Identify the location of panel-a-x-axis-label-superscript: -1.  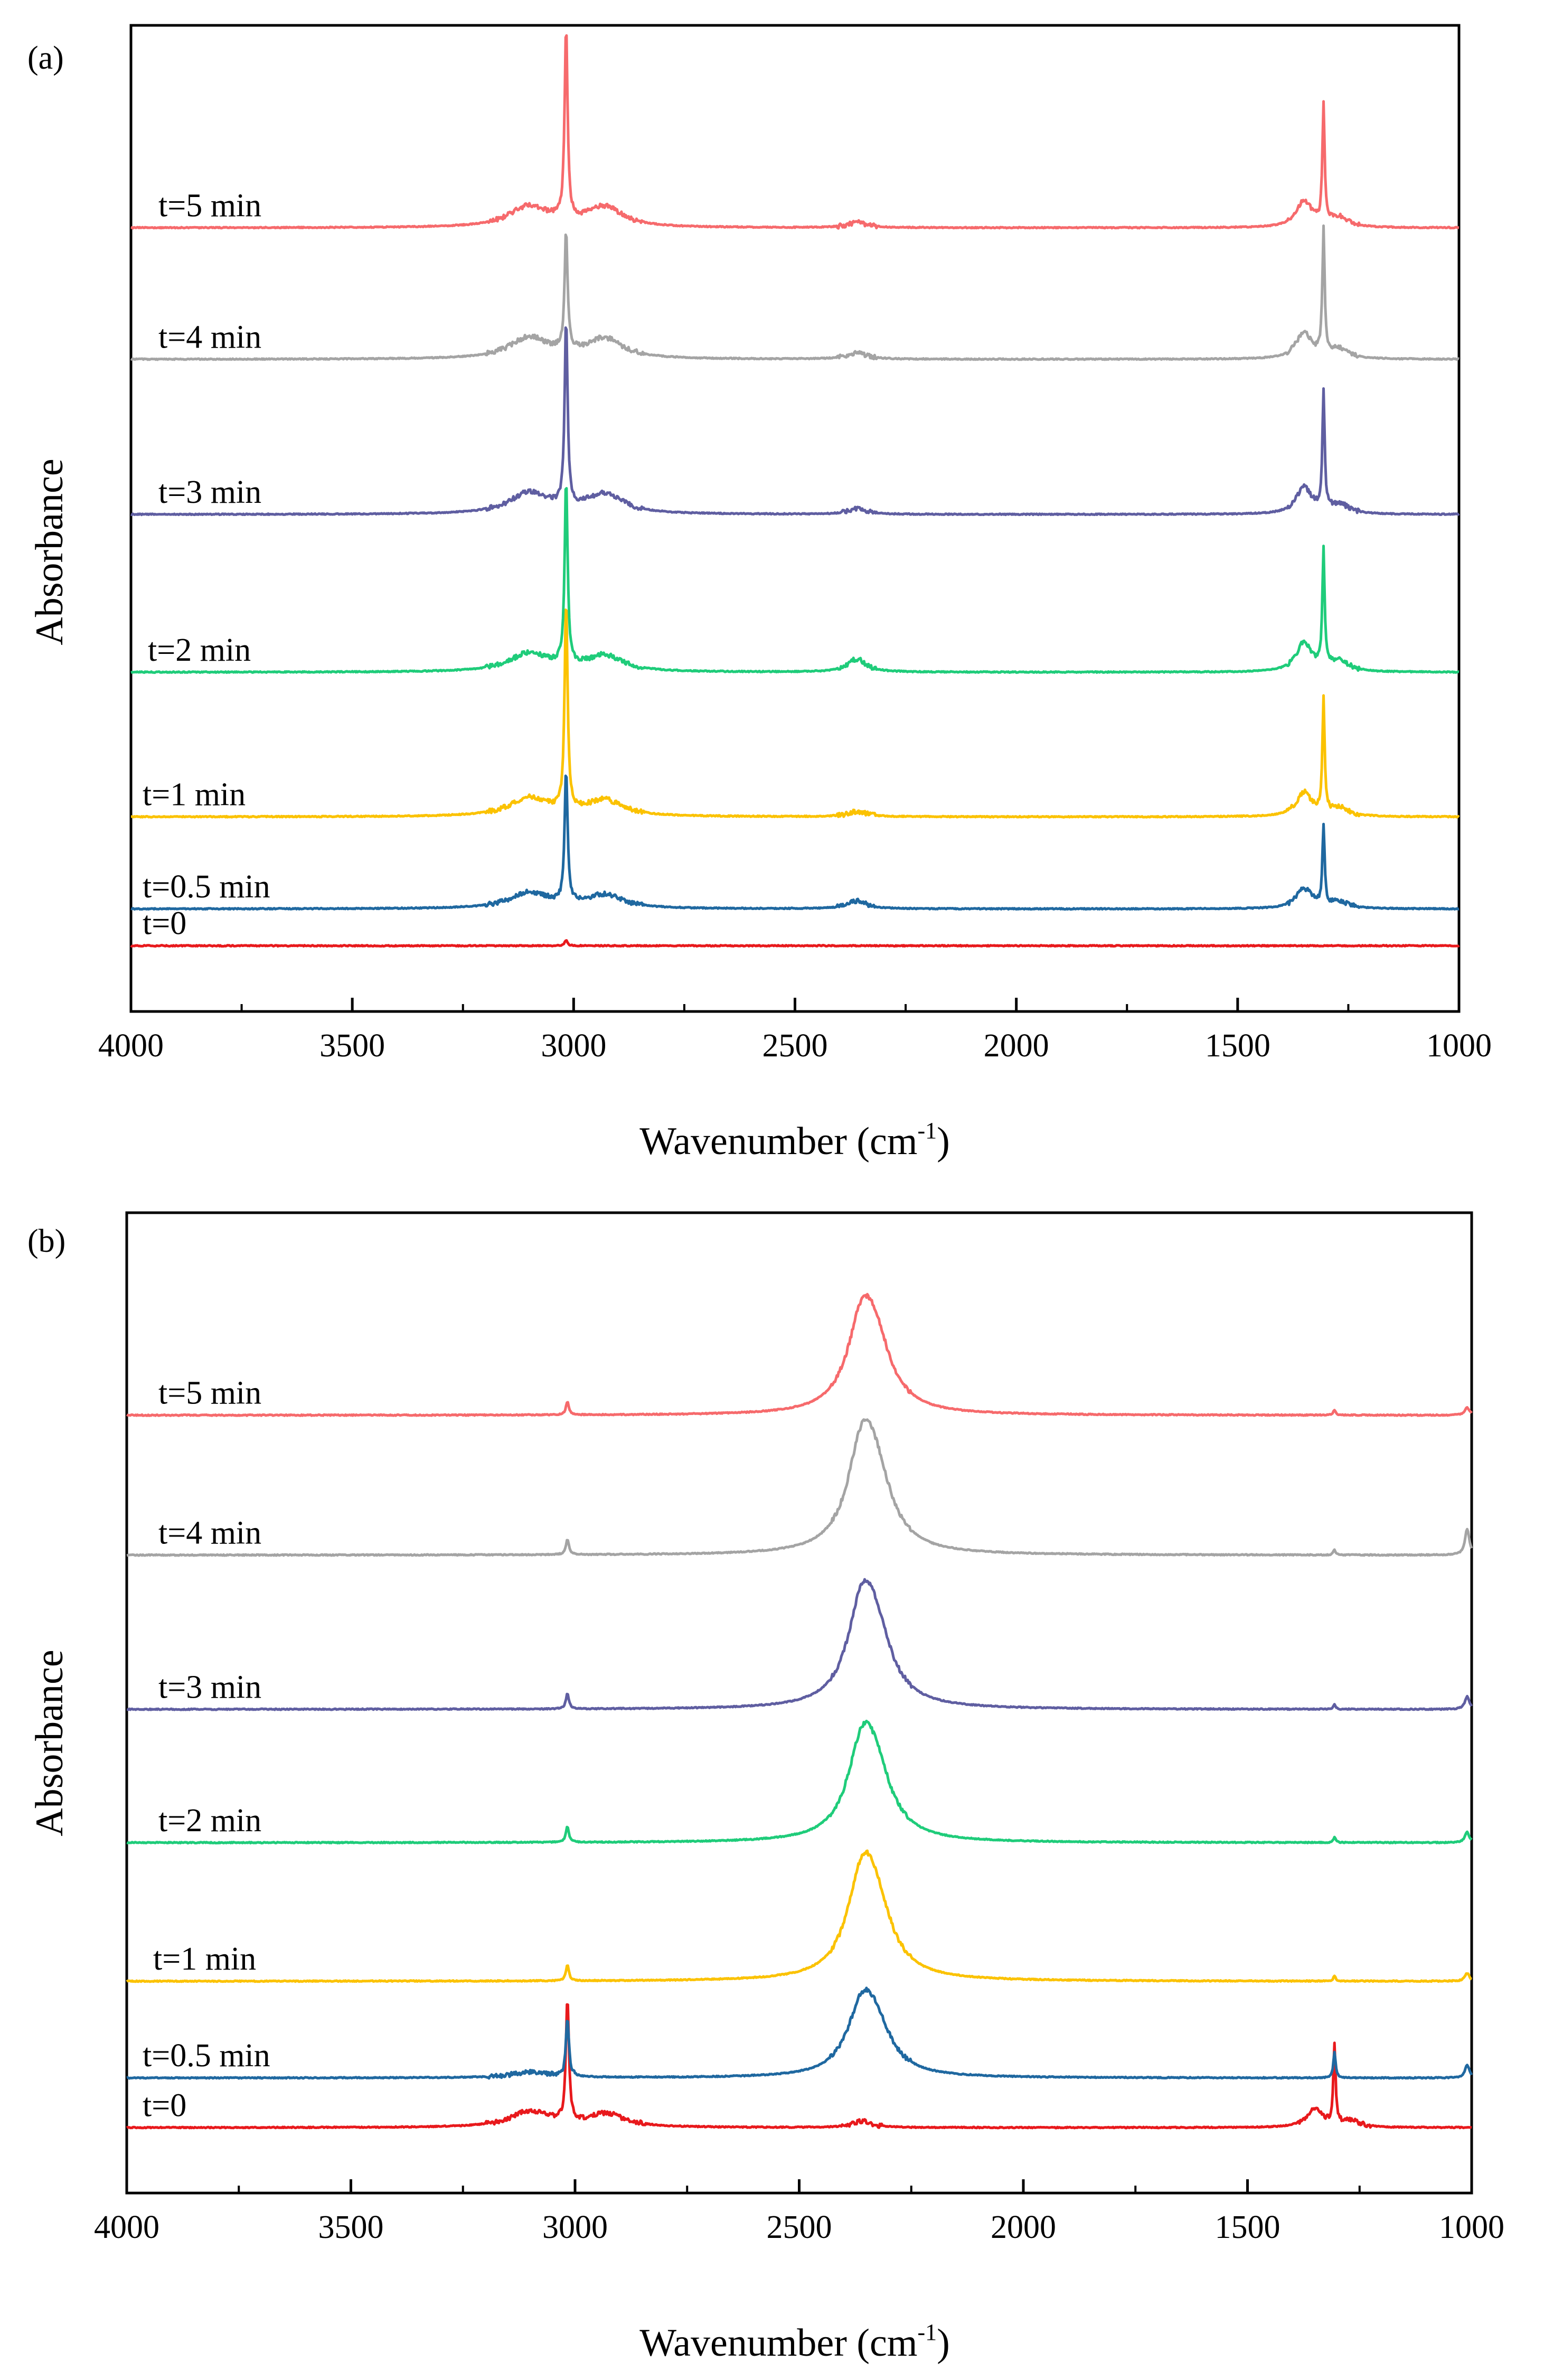
(927, 1131).